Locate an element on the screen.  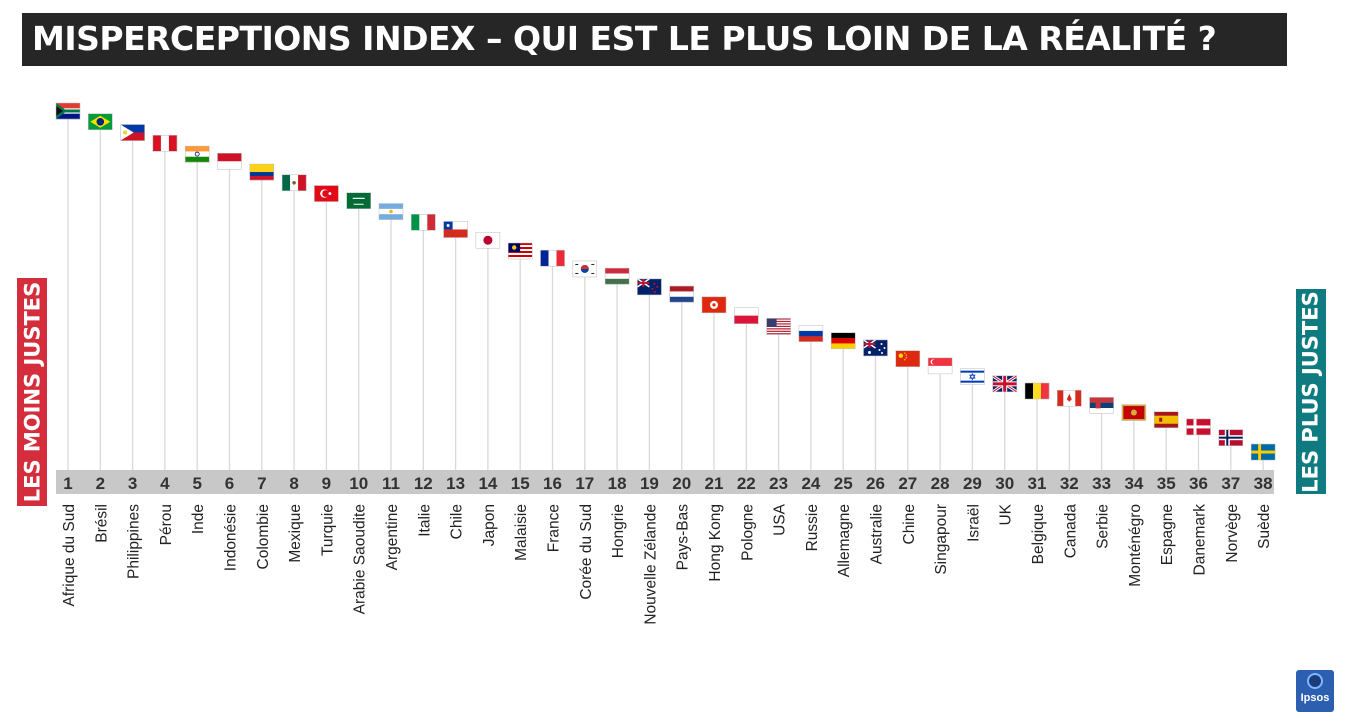
flag-israel-icon is located at coordinates (972, 376).